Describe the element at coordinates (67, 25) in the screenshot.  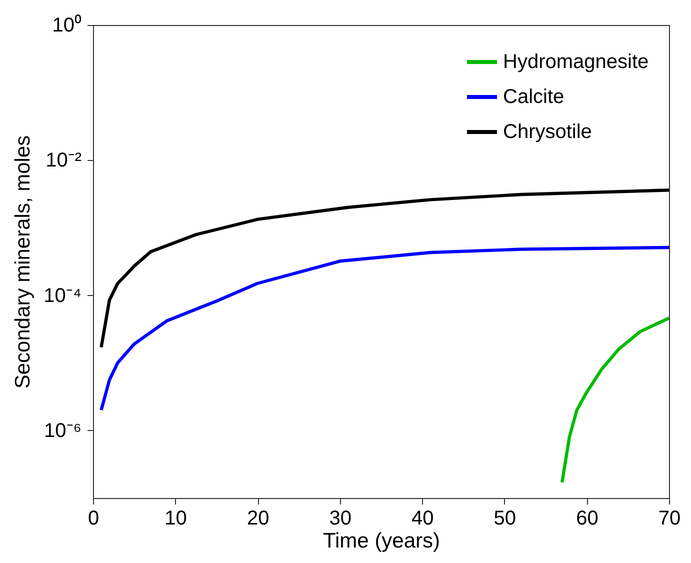
I see `y-tick-label: 10⁰` at that location.